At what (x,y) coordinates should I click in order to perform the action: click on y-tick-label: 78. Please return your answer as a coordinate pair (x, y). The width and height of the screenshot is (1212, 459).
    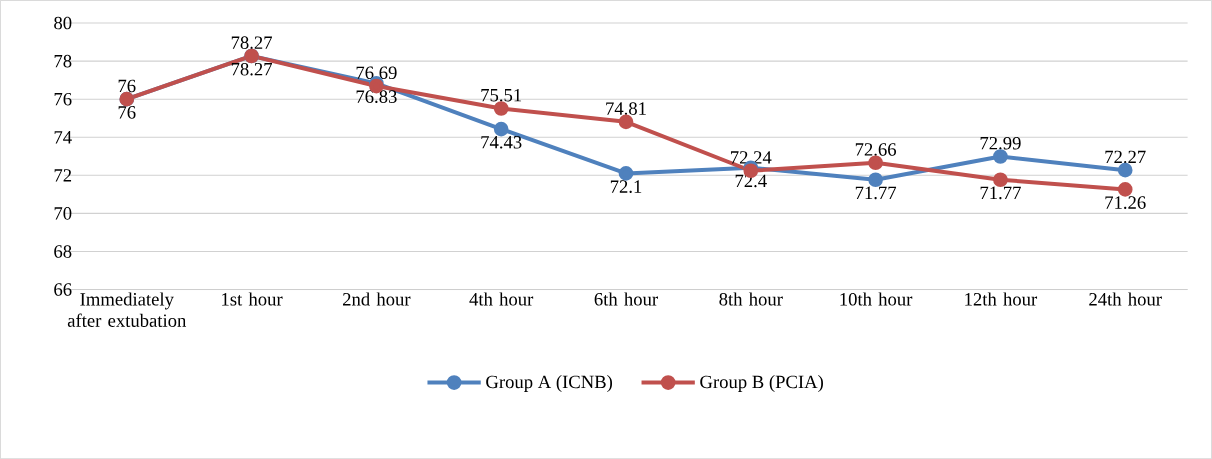
    Looking at the image, I should click on (63, 61).